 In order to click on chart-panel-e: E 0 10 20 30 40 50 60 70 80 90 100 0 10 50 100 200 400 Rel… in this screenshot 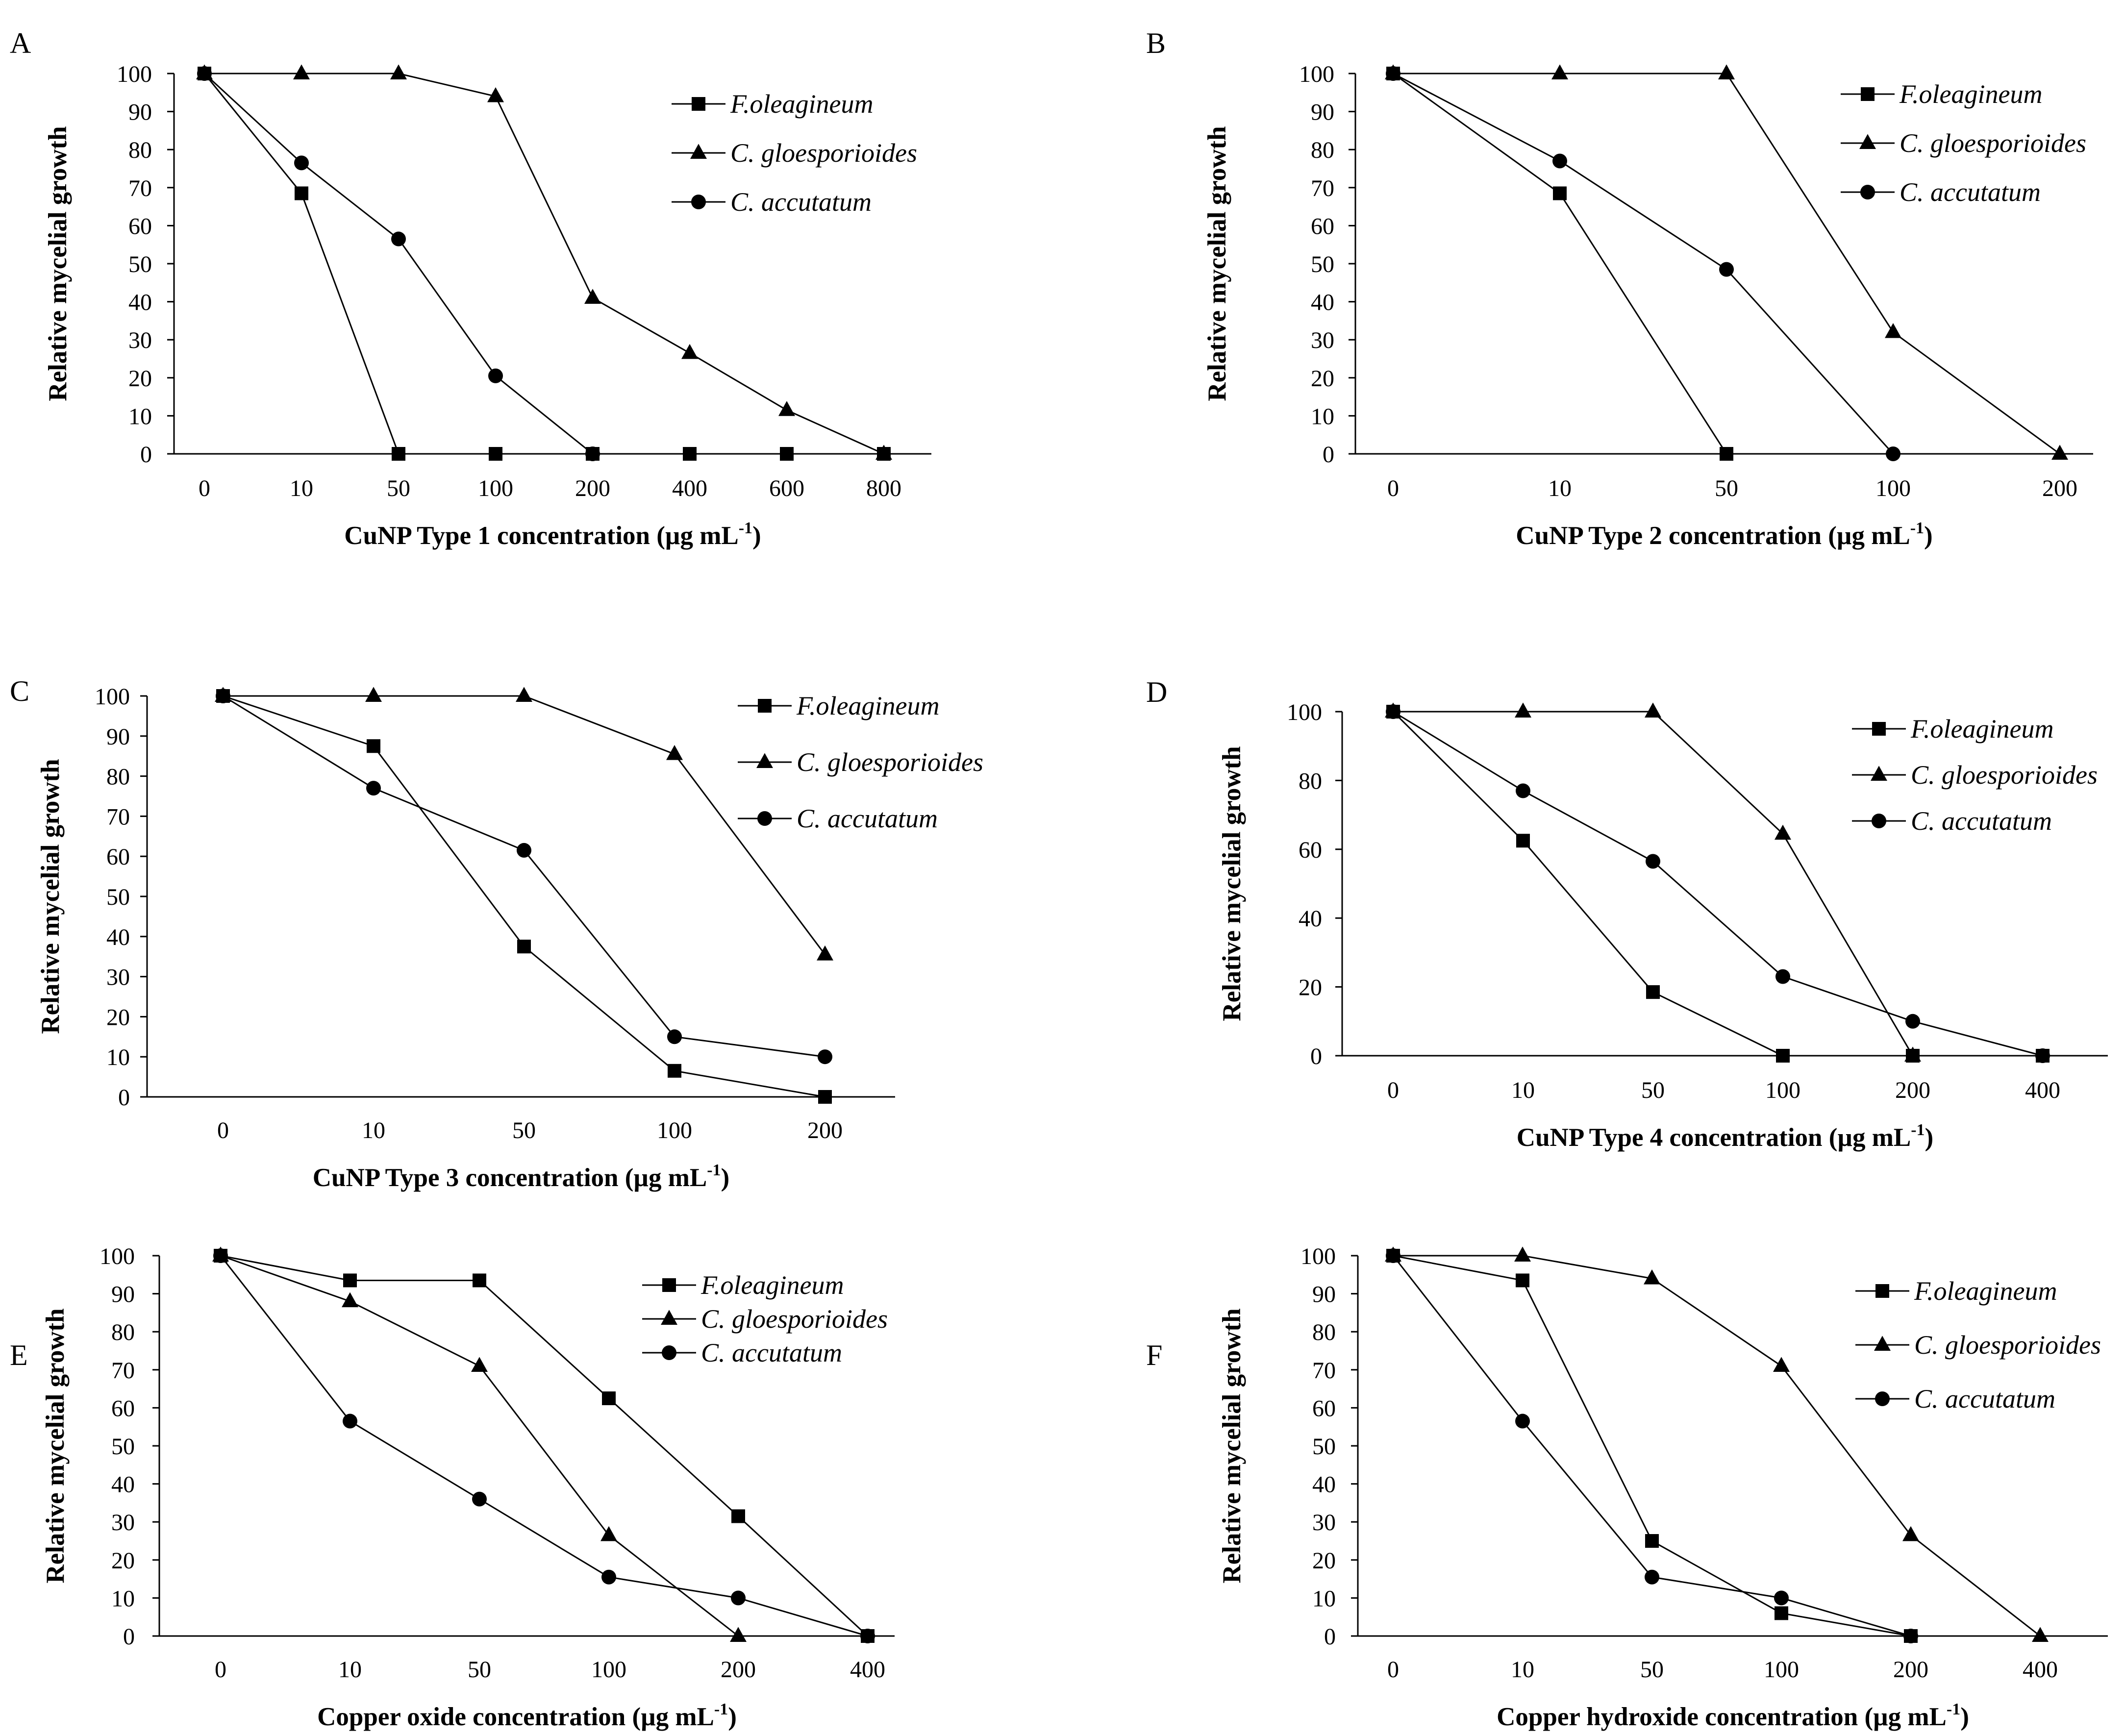, I will do `click(452, 1487)`.